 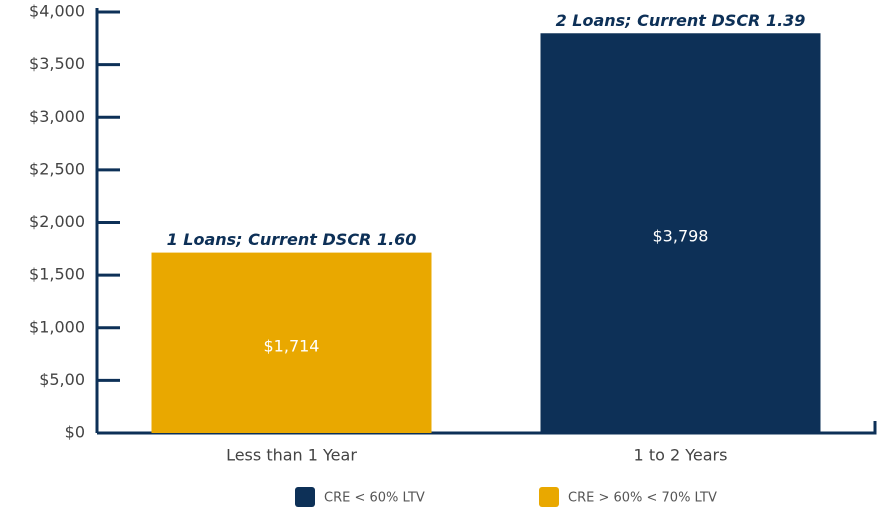 I want to click on annotation: 1 Loans; Current DSCR 1.60, so click(x=292, y=239).